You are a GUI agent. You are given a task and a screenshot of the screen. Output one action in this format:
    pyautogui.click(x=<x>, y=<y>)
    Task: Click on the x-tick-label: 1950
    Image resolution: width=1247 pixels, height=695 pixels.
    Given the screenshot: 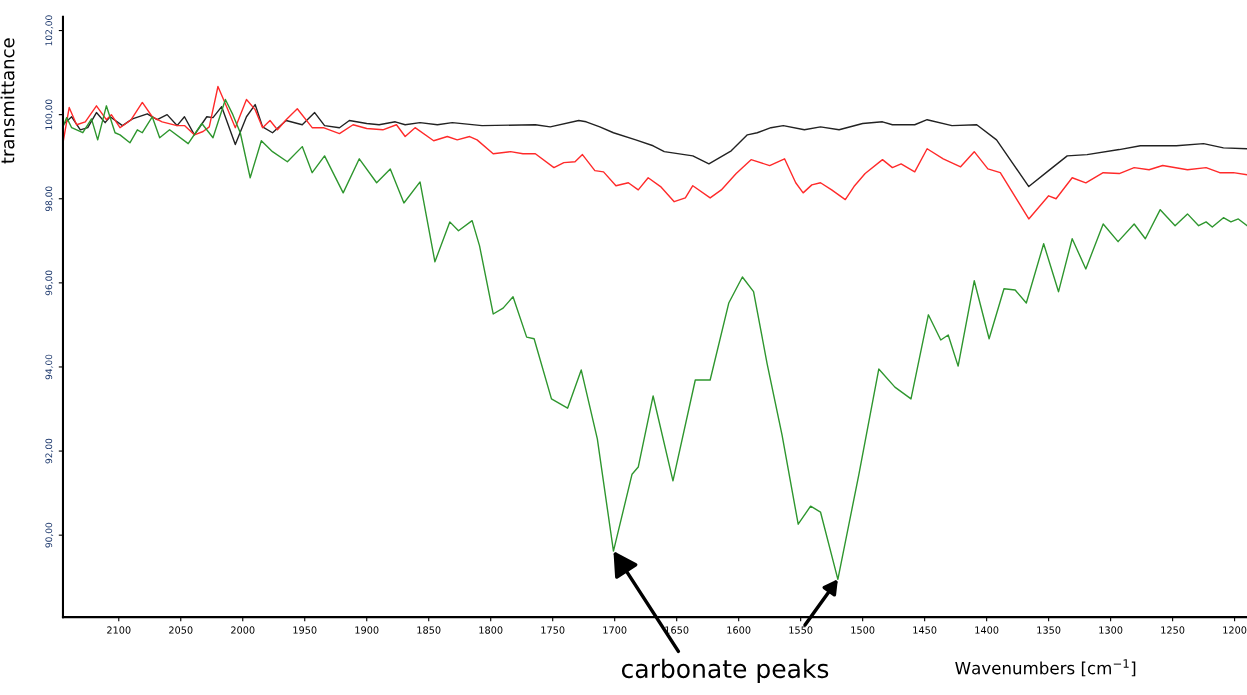 What is the action you would take?
    pyautogui.click(x=305, y=630)
    